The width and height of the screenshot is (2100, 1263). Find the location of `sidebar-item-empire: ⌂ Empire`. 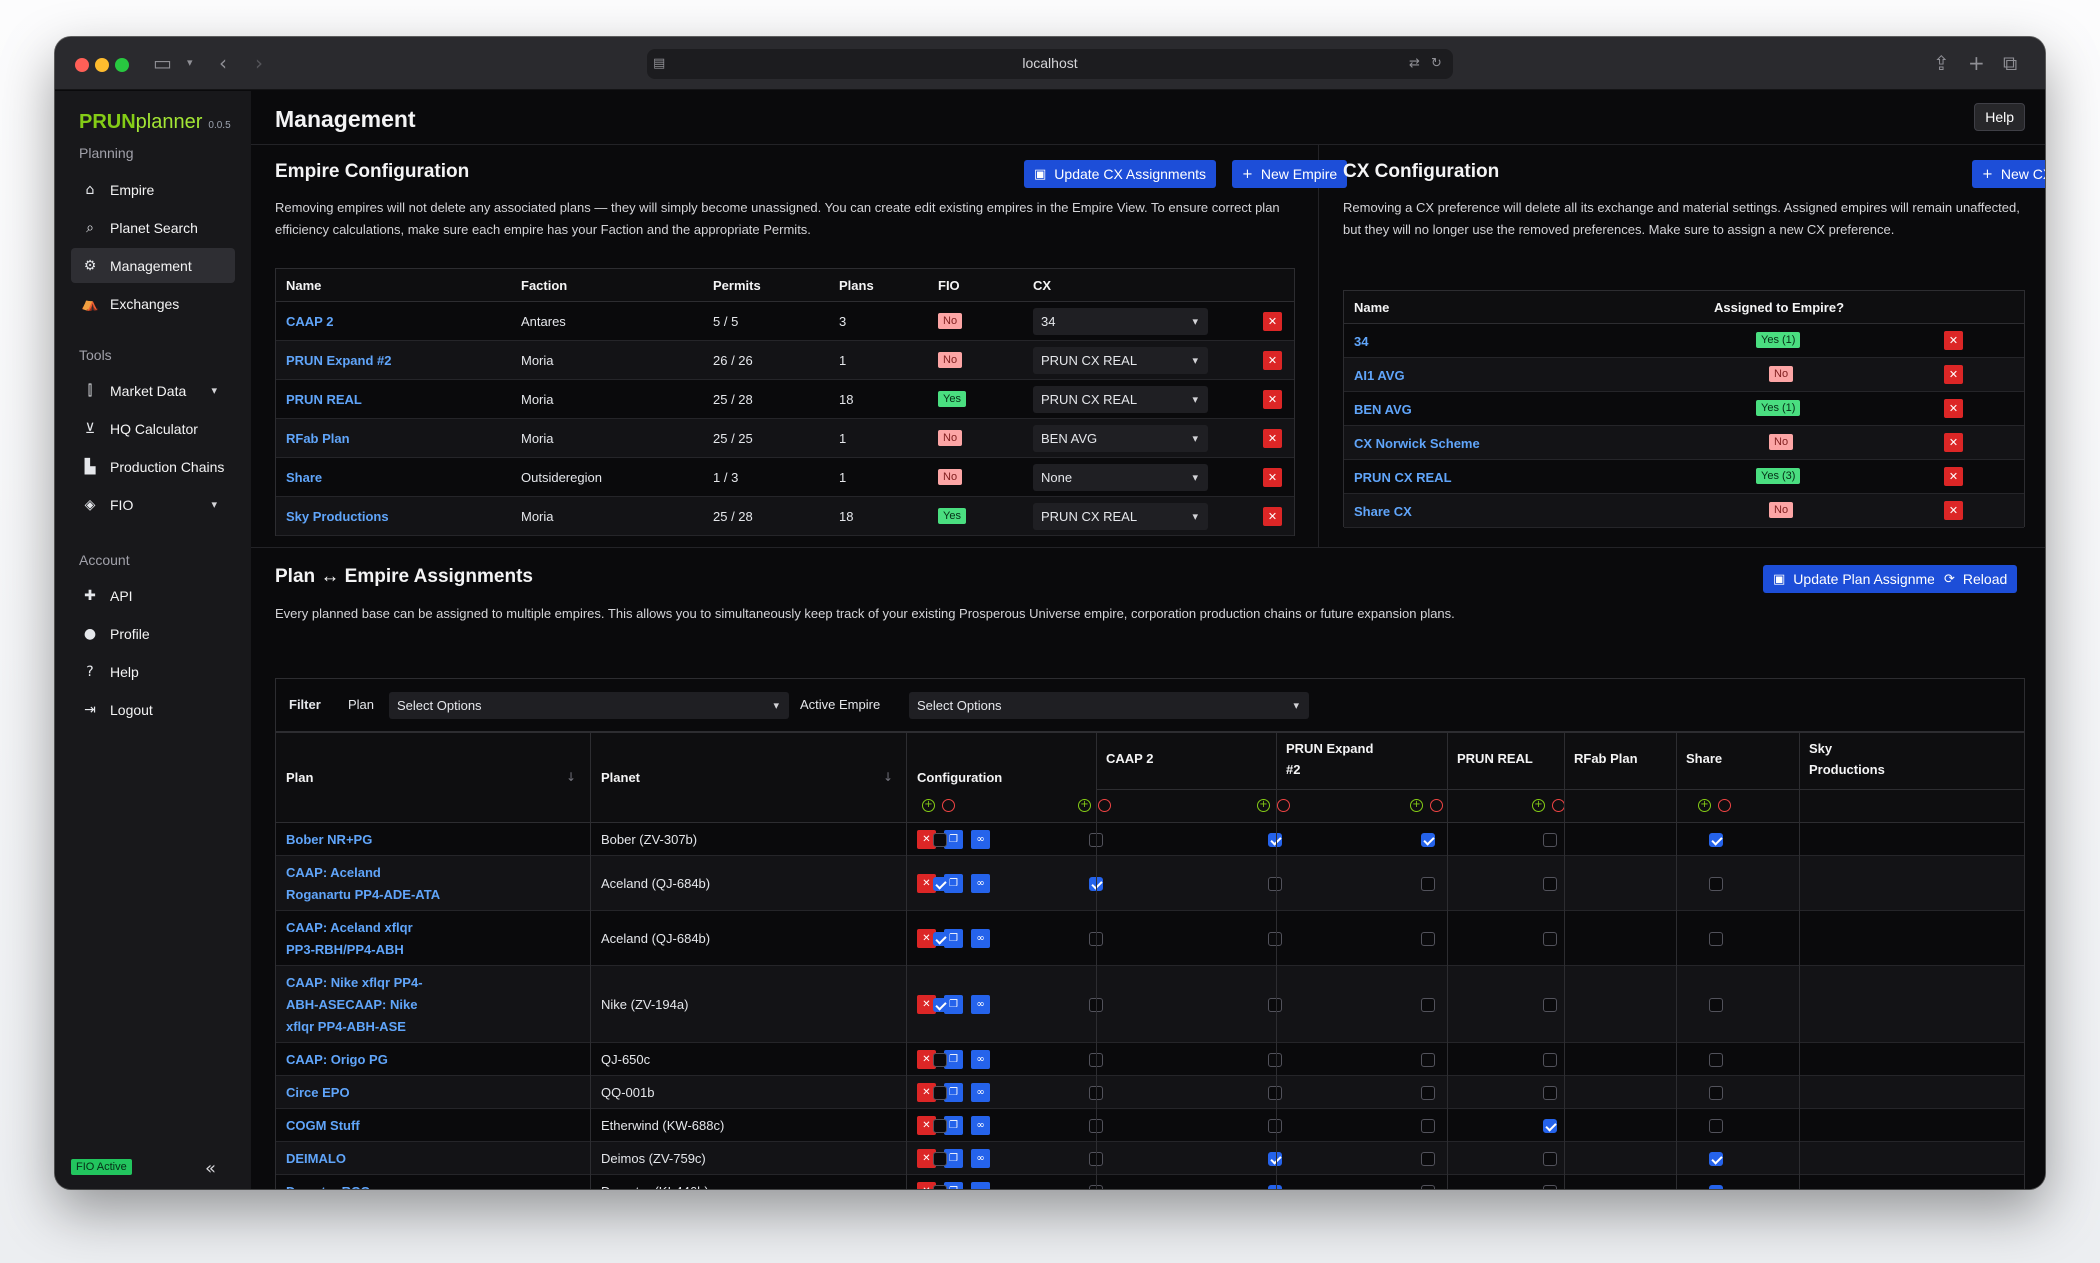

sidebar-item-empire: ⌂ Empire is located at coordinates (153, 189).